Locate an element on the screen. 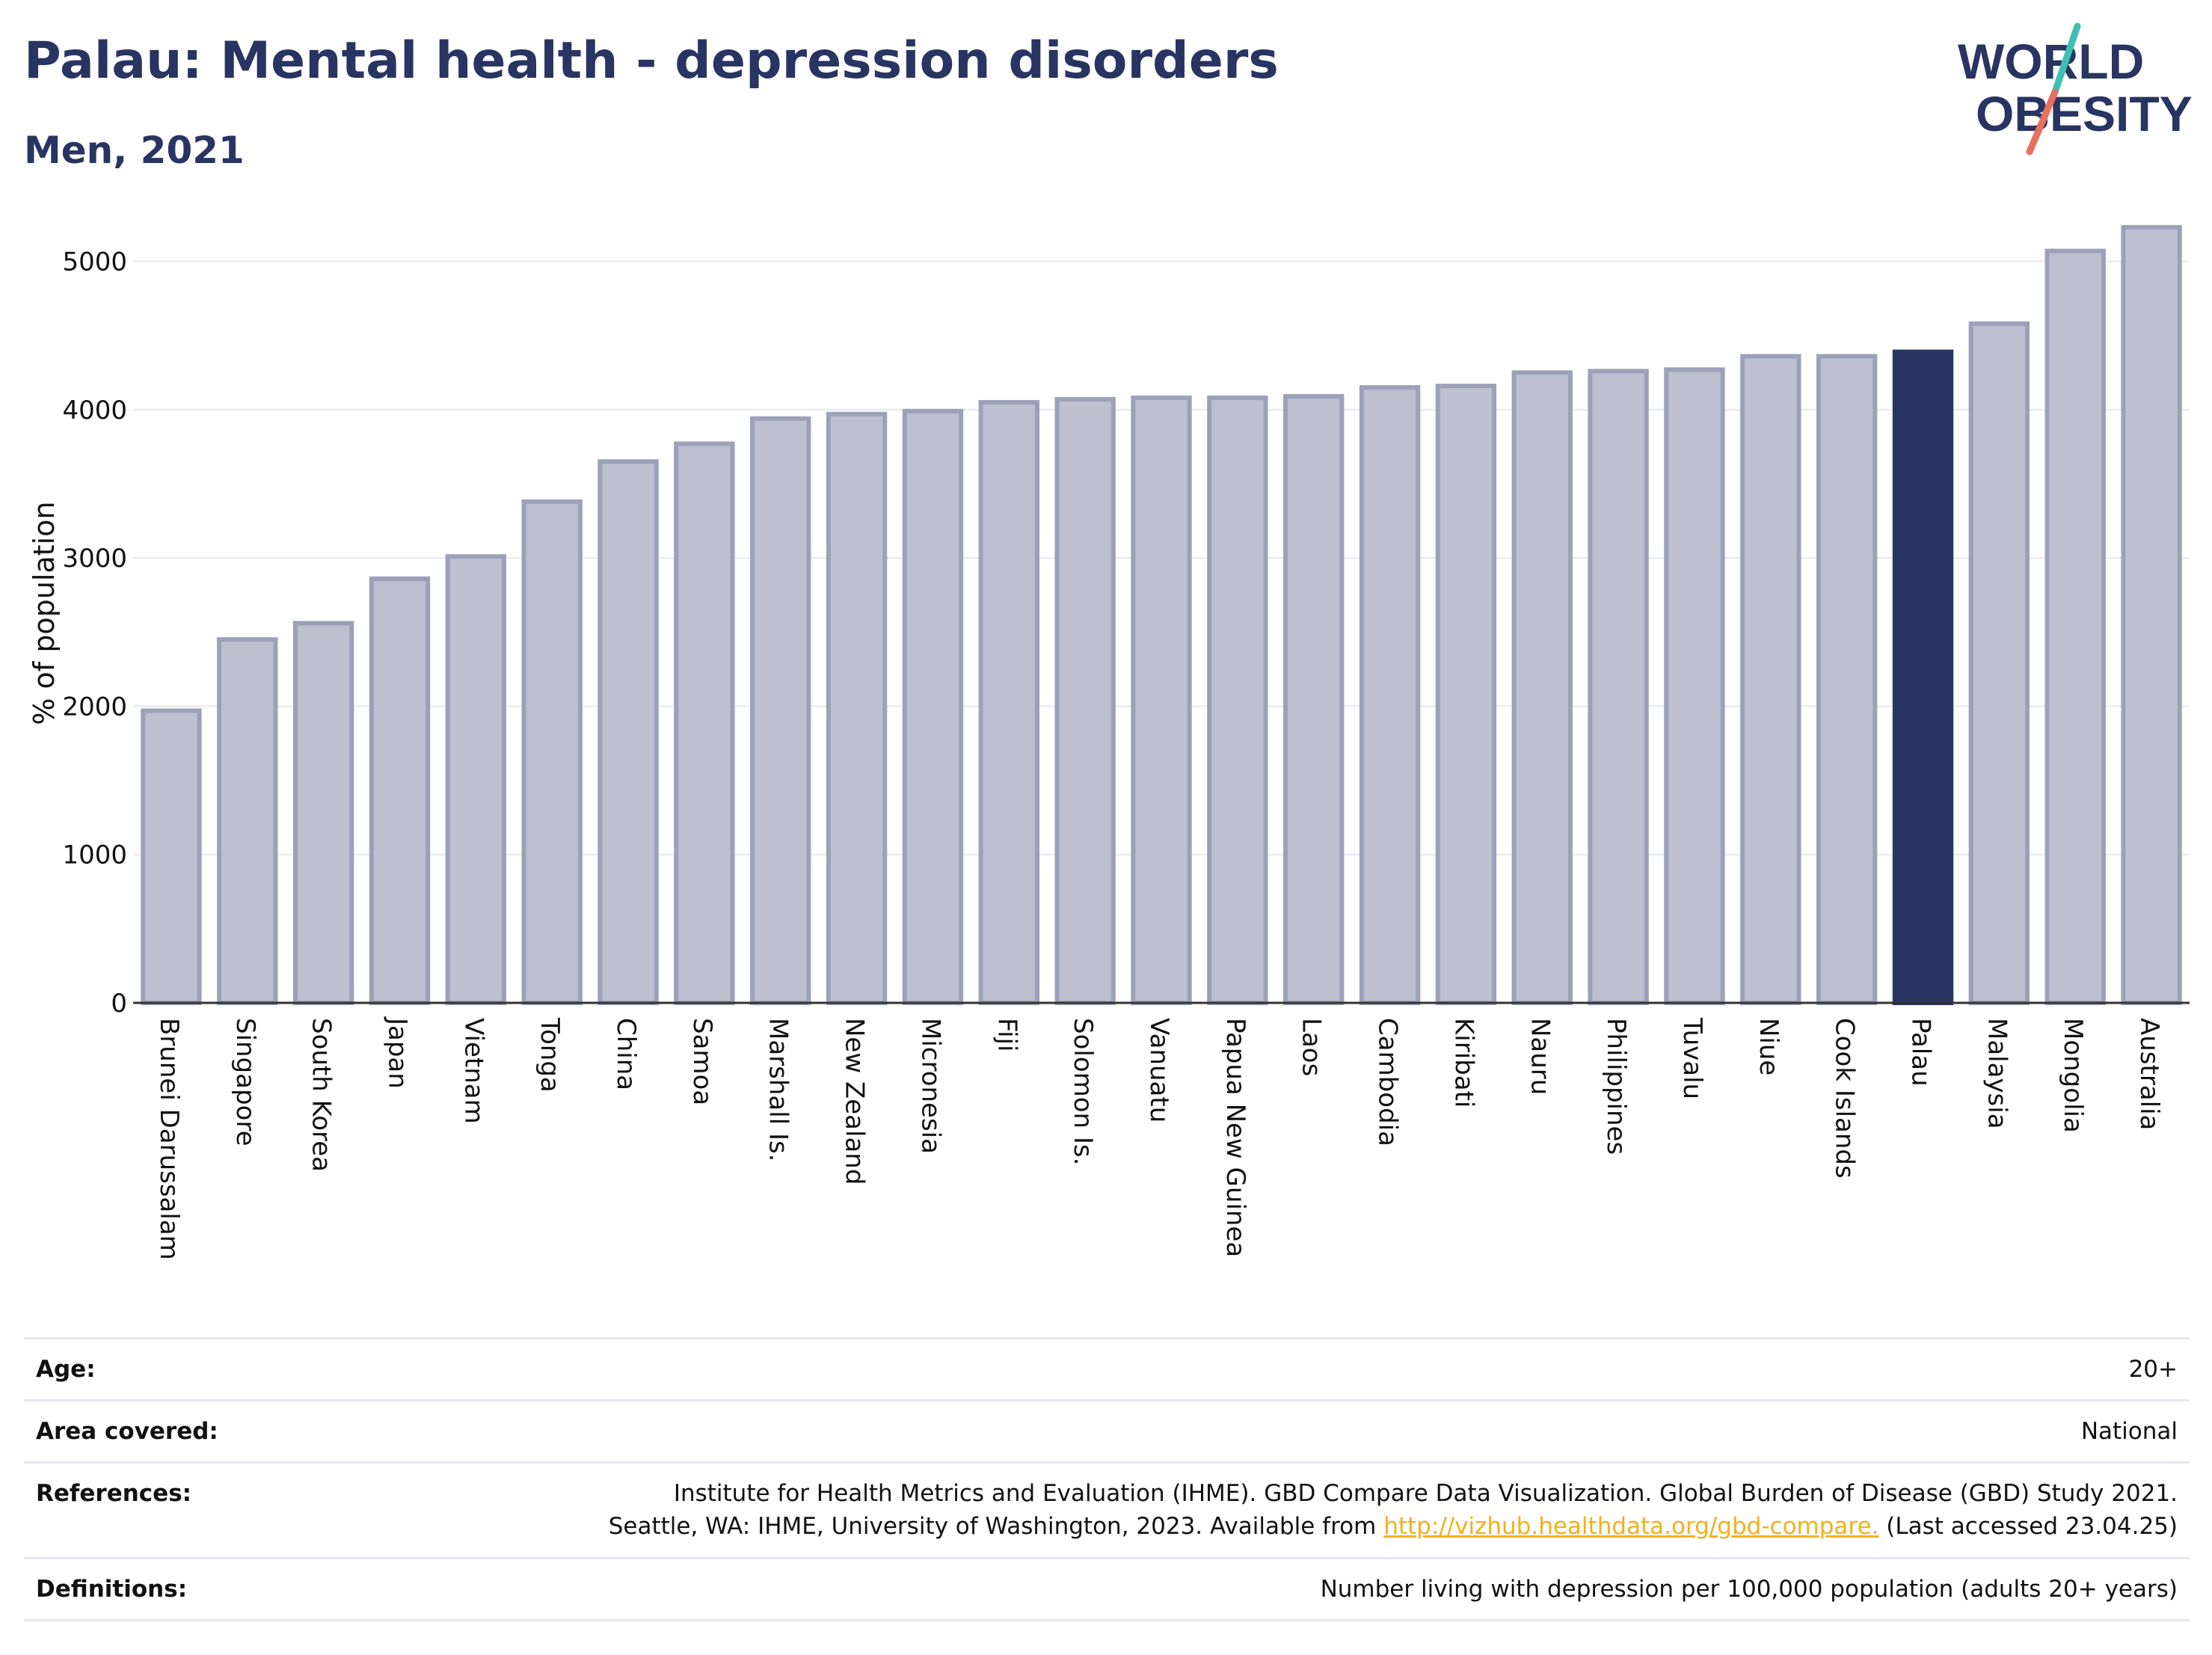 The image size is (2212, 1655). x-tick-label: Japan is located at coordinates (397, 1052).